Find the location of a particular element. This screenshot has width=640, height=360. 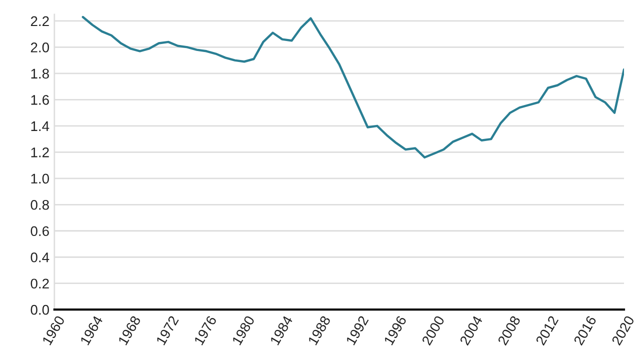

y-tick-label: 1.4 is located at coordinates (40, 126).